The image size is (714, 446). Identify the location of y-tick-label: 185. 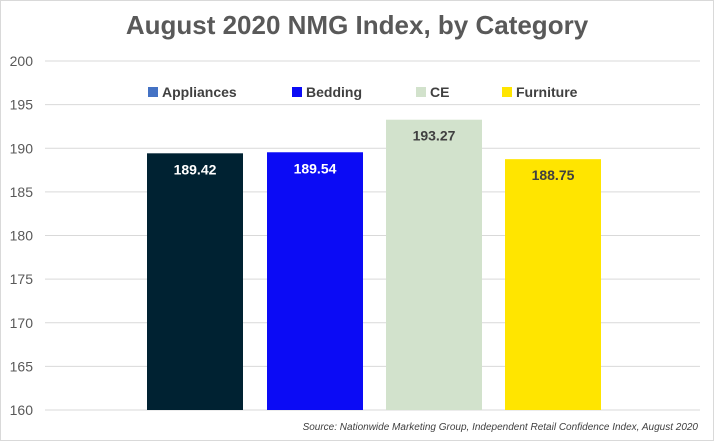
(22, 192).